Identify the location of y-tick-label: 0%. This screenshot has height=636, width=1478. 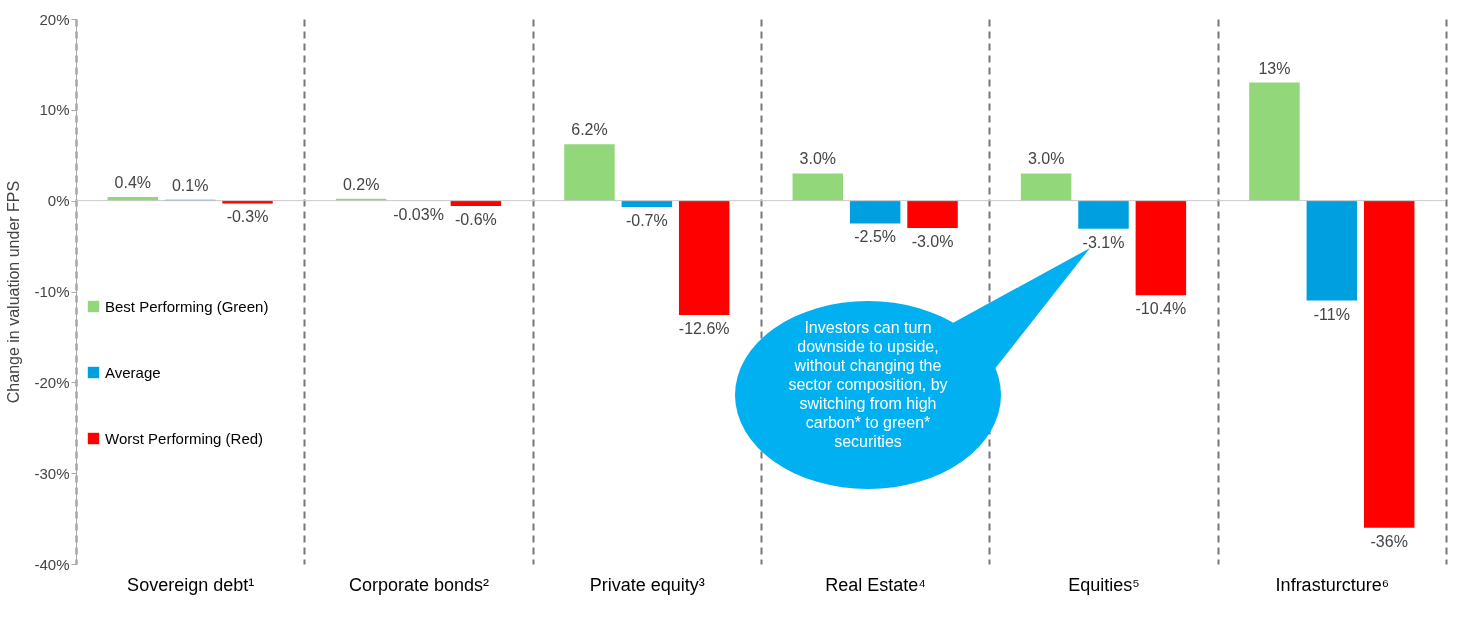
(58, 201).